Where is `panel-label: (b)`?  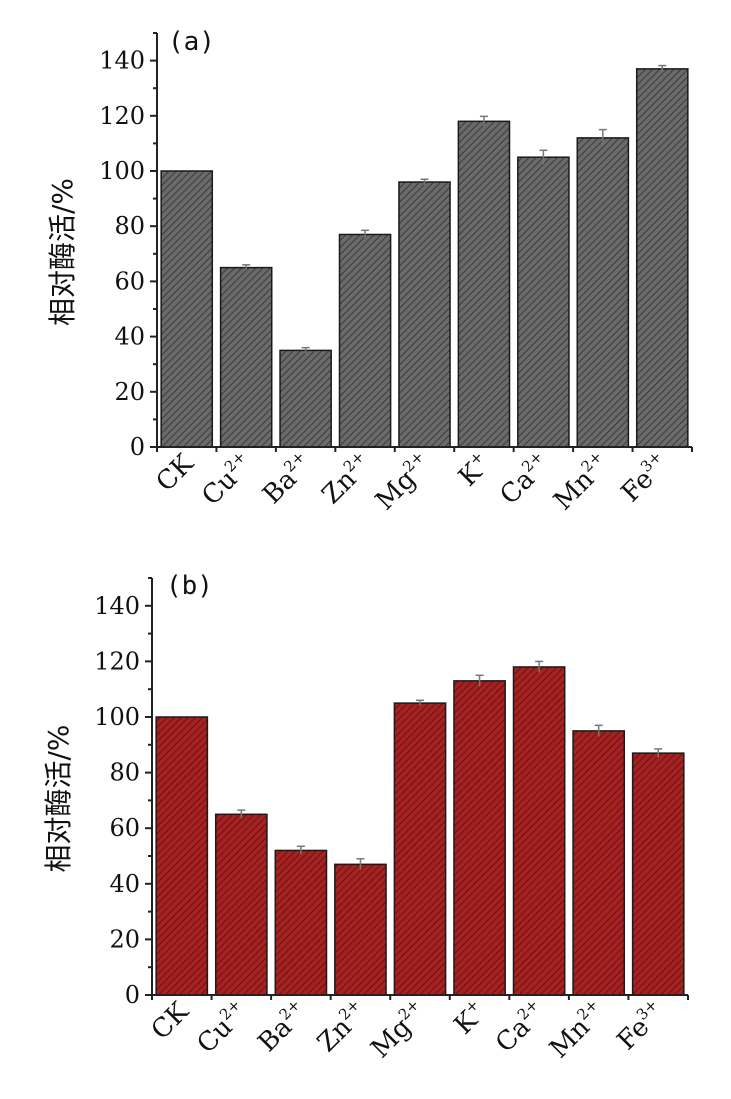 panel-label: (b) is located at coordinates (189, 586).